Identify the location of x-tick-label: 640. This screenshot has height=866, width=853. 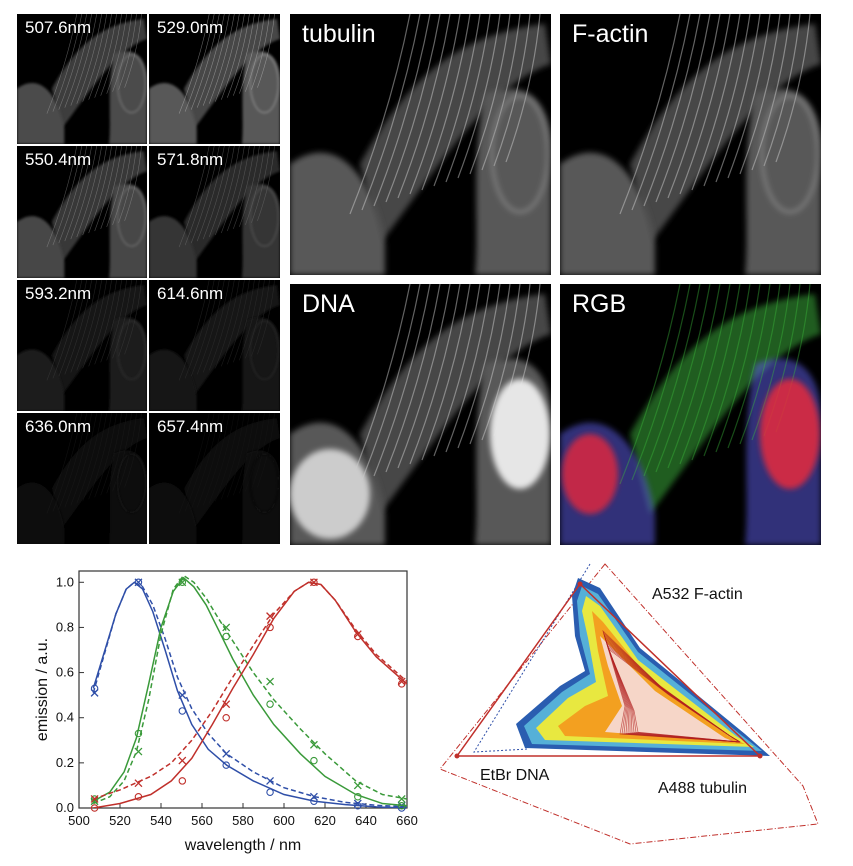
(366, 820).